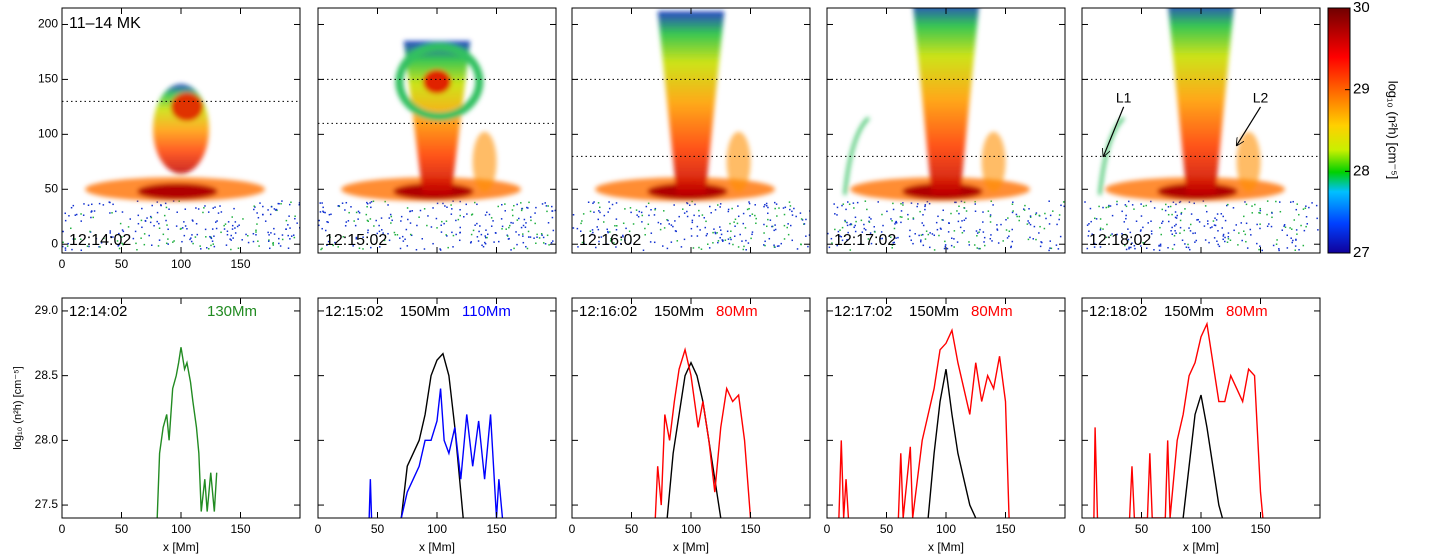 Image resolution: width=1429 pixels, height=559 pixels. What do you see at coordinates (1260, 529) in the screenshot?
I see `x-tick-label: 150` at bounding box center [1260, 529].